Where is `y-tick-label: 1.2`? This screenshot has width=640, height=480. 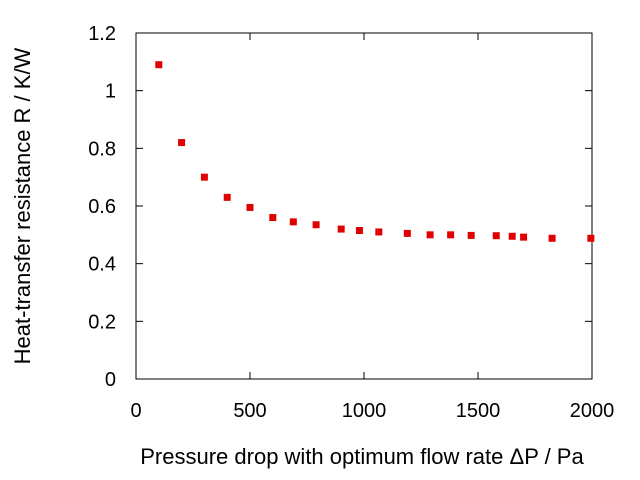 y-tick-label: 1.2 is located at coordinates (102, 34).